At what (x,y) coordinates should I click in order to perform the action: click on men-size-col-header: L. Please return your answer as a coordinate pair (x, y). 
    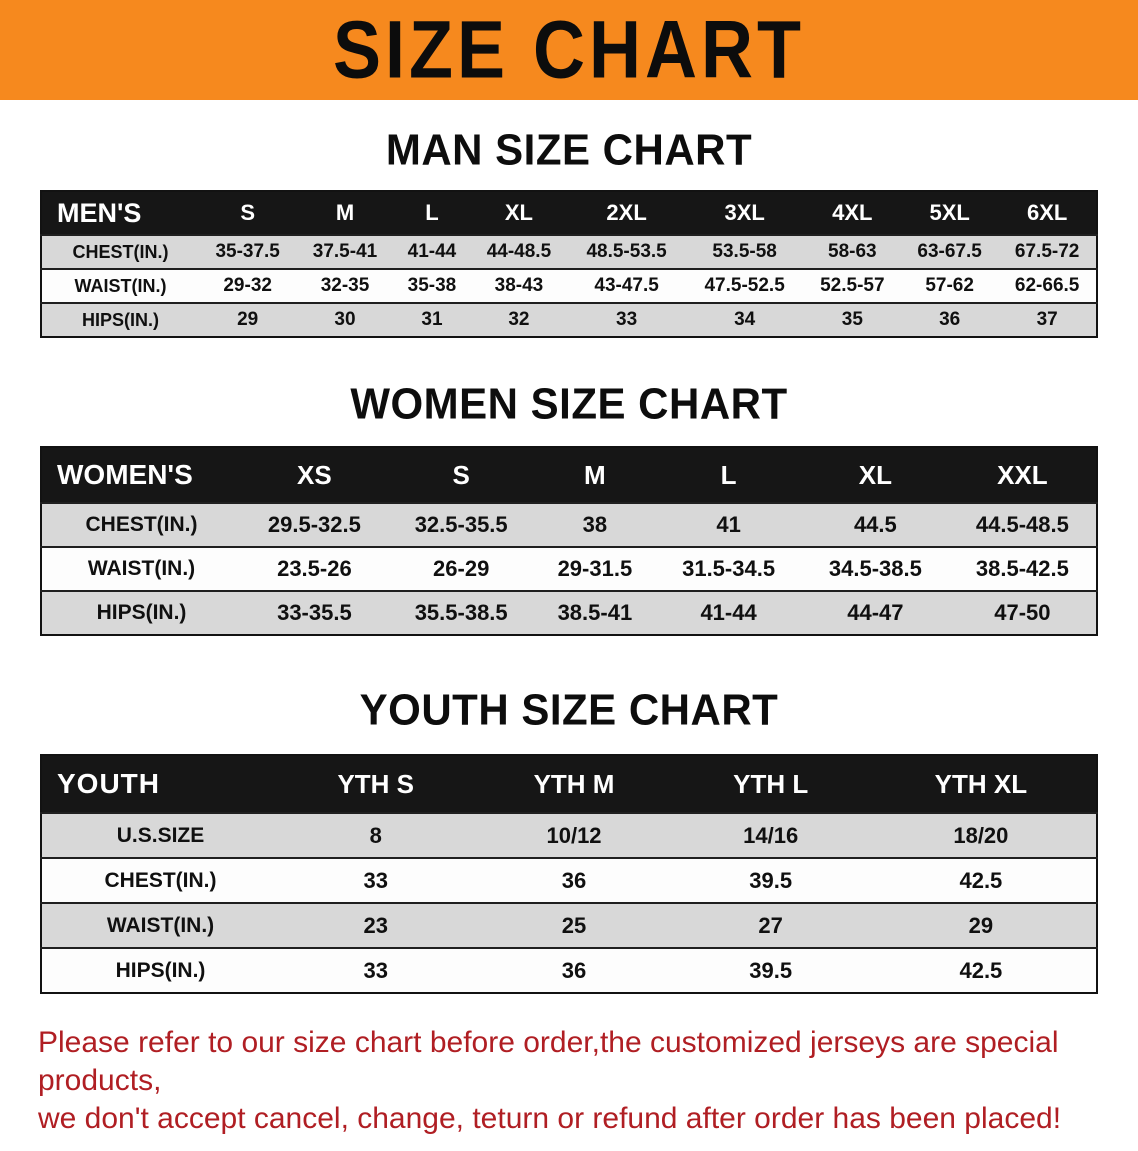
    Looking at the image, I should click on (432, 212).